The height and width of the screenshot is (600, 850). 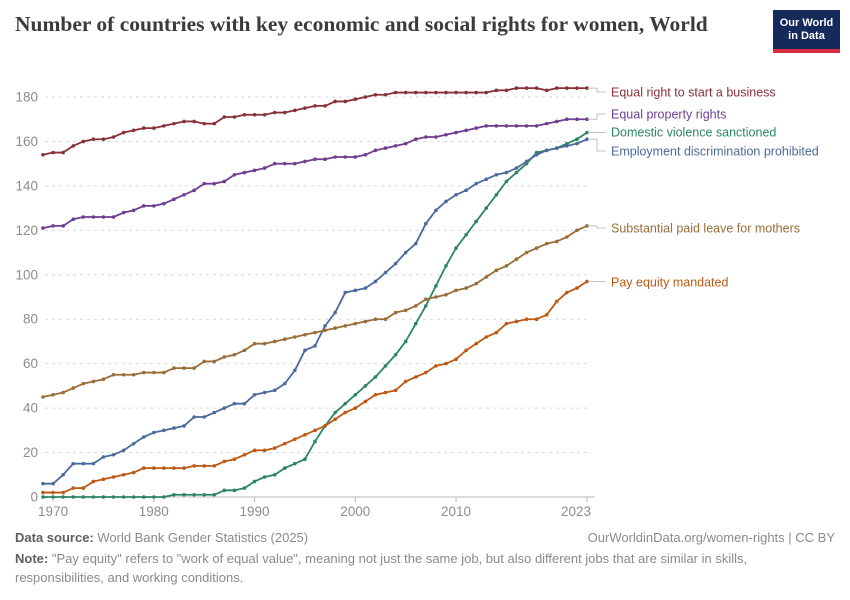 What do you see at coordinates (711, 537) in the screenshot?
I see `attribution-link: OurWorldinData.org/women-rights | CC BY` at bounding box center [711, 537].